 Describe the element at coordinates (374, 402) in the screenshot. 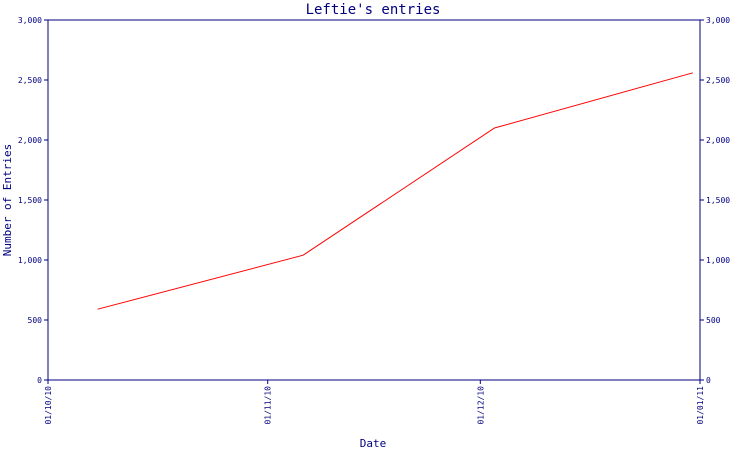

I see `x-axis: 01/10/10 01/11/10 01/12/10 01/01/11` at that location.